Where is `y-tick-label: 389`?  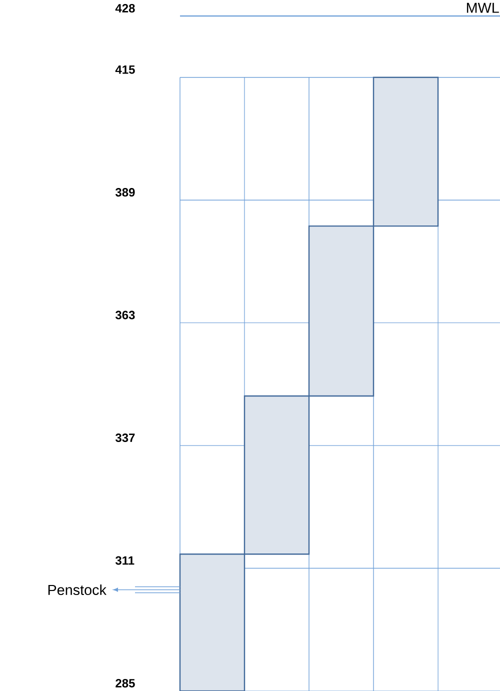
y-tick-label: 389 is located at coordinates (125, 192).